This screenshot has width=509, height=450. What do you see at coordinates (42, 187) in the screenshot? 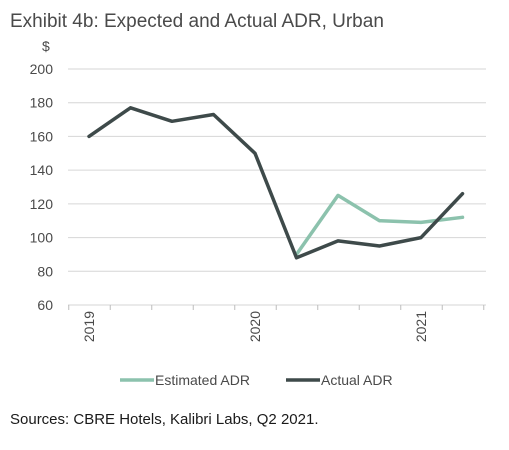
I see `y-tick-labels: 60 80 100 120 140 160 180 200` at bounding box center [42, 187].